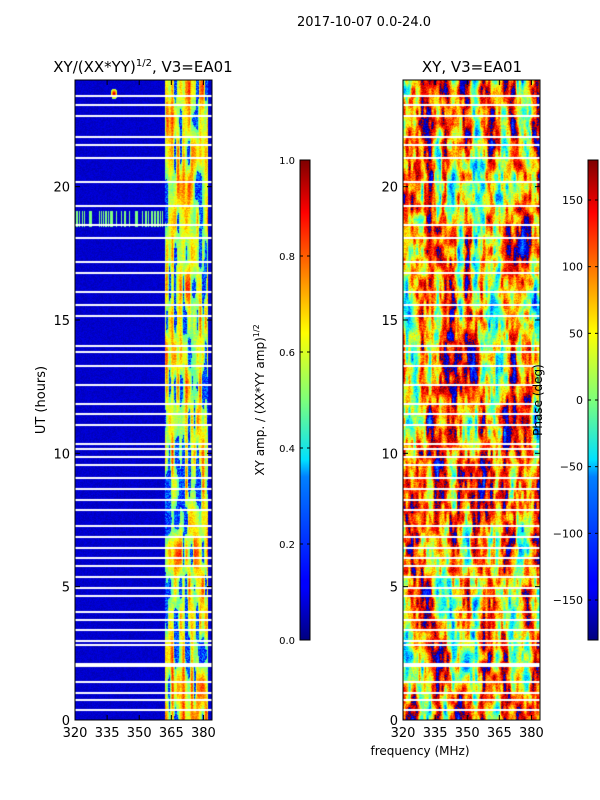 Image resolution: width=600 pixels, height=800 pixels. I want to click on colorbar-tick-label: 0.4, so click(287, 449).